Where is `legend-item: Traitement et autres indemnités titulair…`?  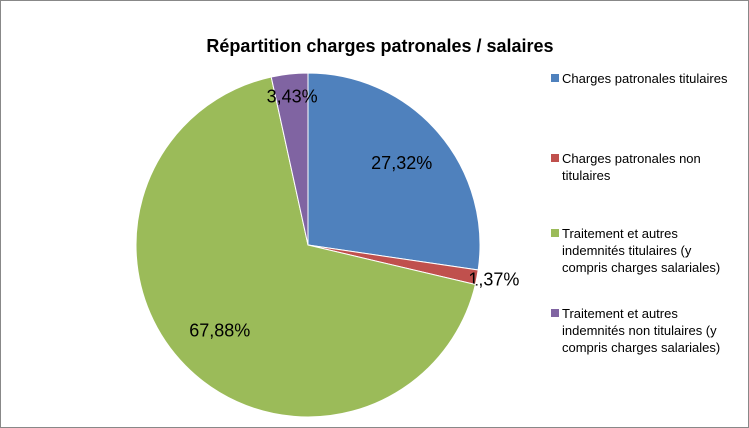 legend-item: Traitement et autres indemnités titulair… is located at coordinates (641, 250).